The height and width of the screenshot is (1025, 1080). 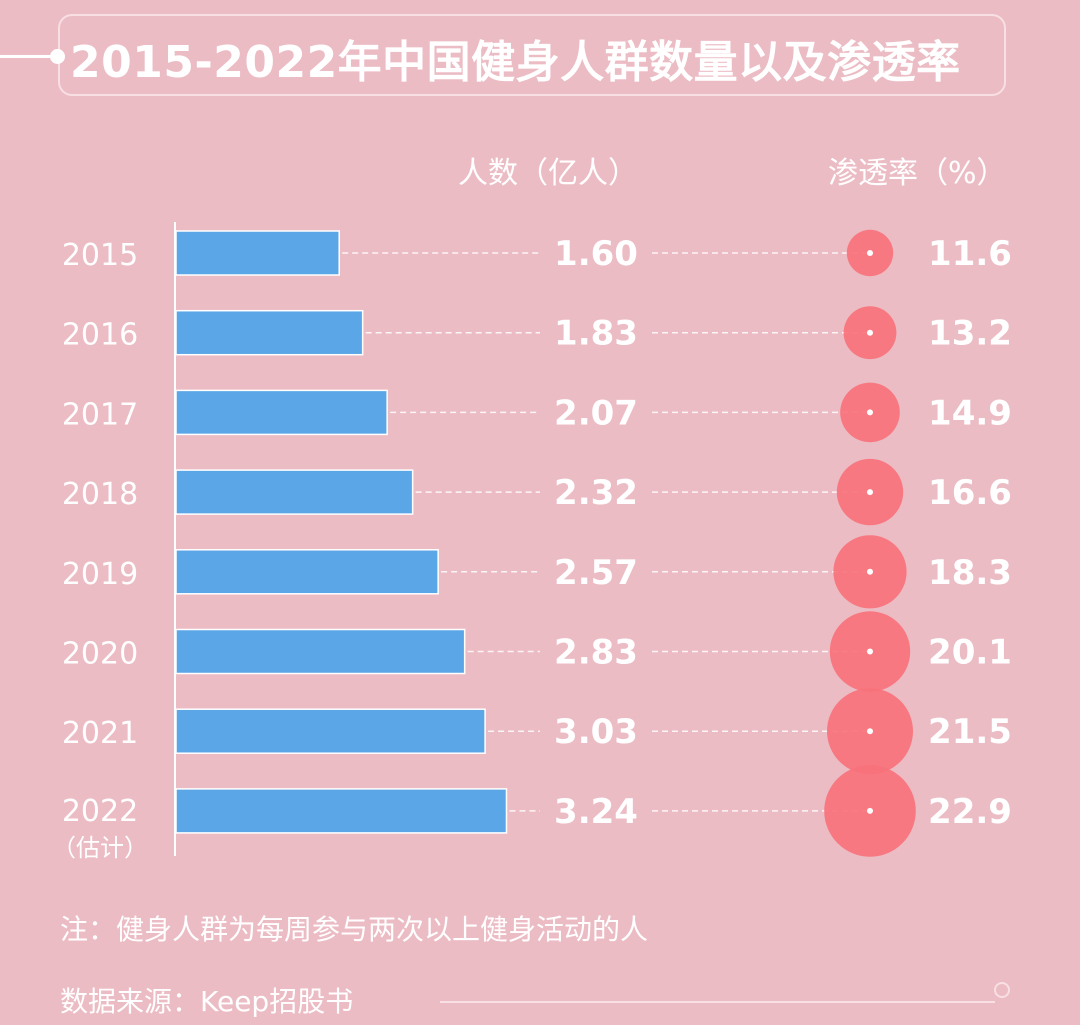 I want to click on year-label: 2015, so click(x=100, y=255).